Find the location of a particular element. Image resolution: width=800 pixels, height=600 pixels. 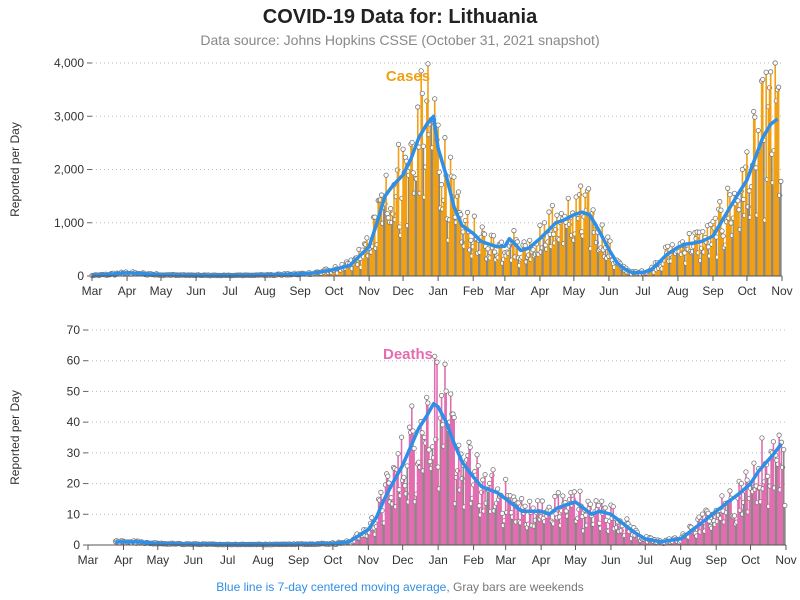

cases-xtick-label: Oct is located at coordinates (334, 291).